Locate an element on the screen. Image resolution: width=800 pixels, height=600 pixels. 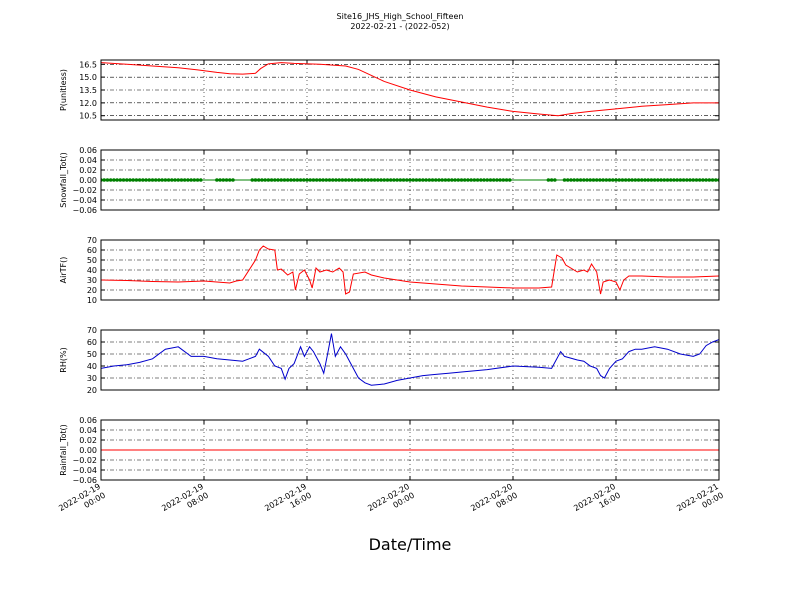
y-tick-label: 20 is located at coordinates (92, 290).